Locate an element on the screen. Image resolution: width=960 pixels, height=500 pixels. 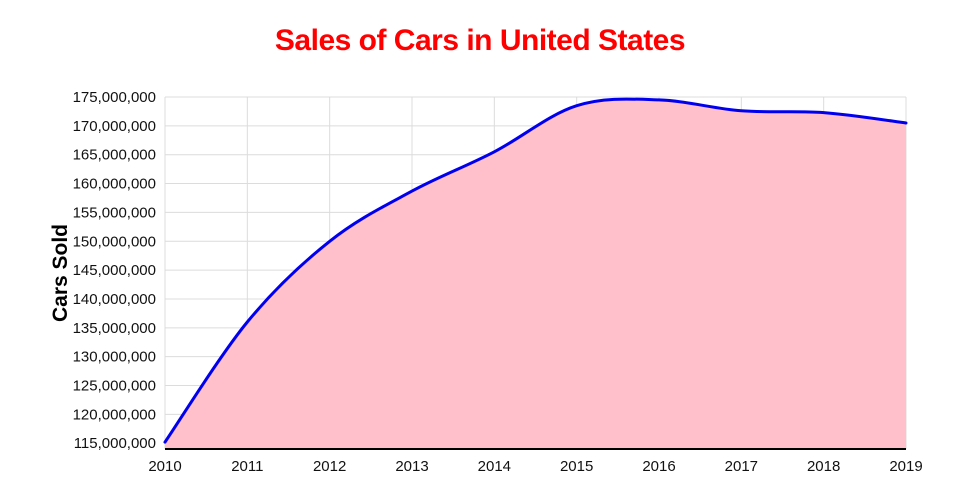
y-tick-label: 120,000,000 is located at coordinates (114, 414).